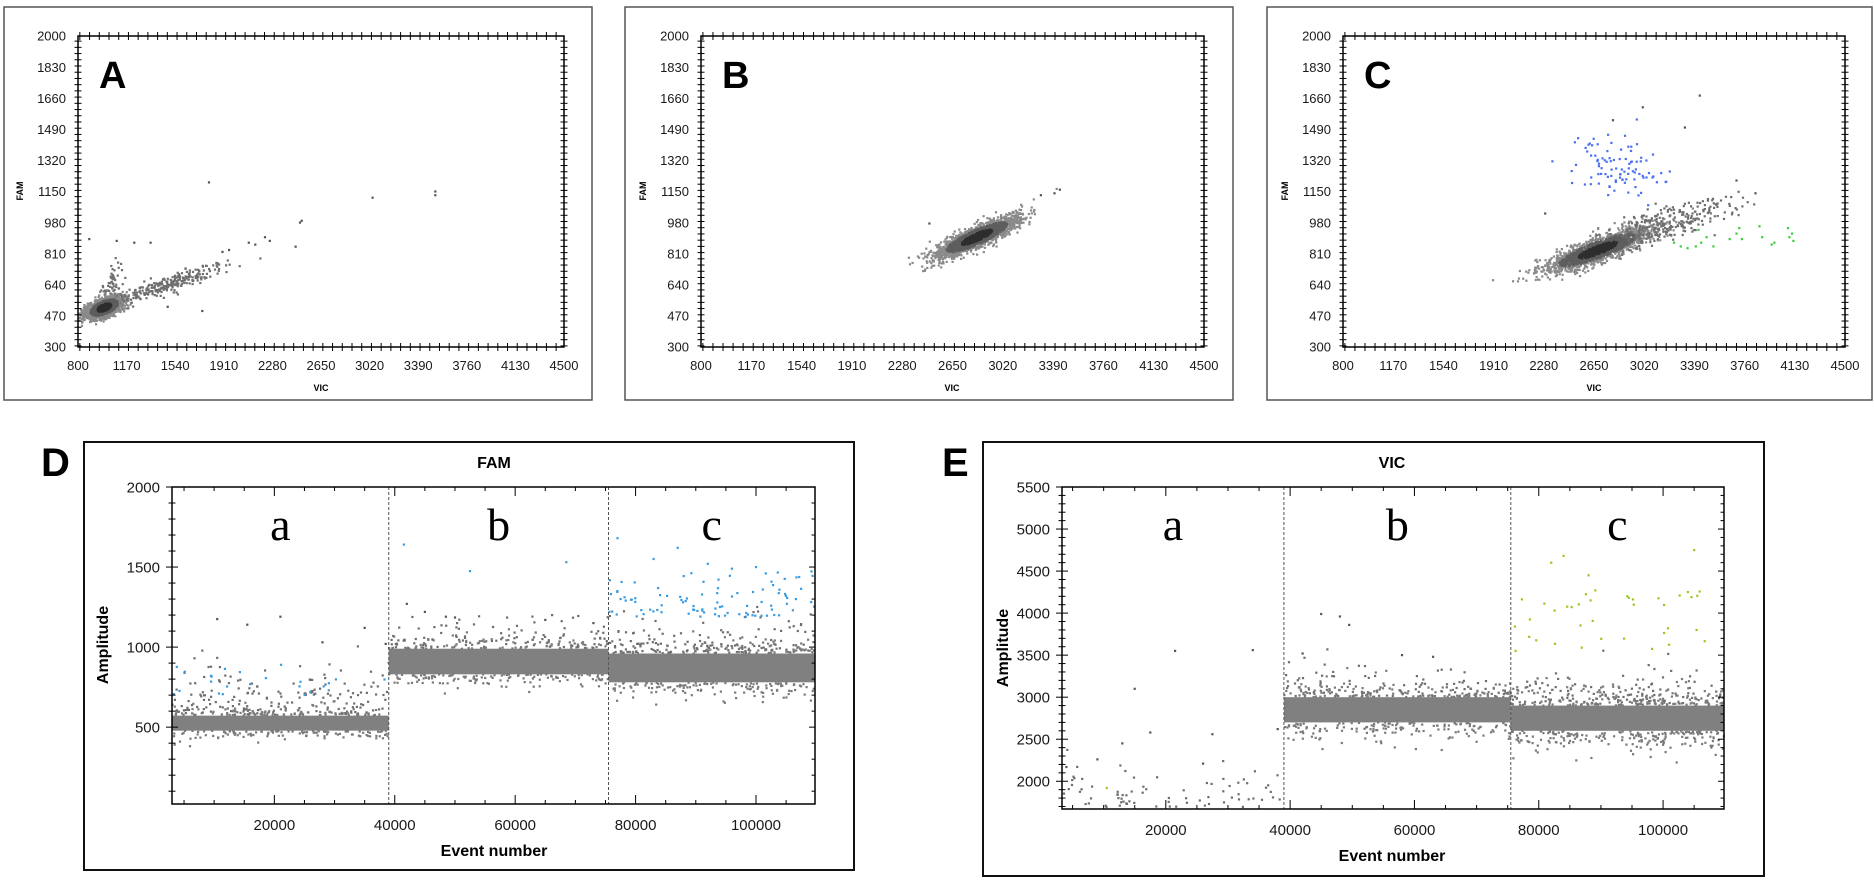  What do you see at coordinates (902, 365) in the screenshot?
I see `x-tick-label: 2280` at bounding box center [902, 365].